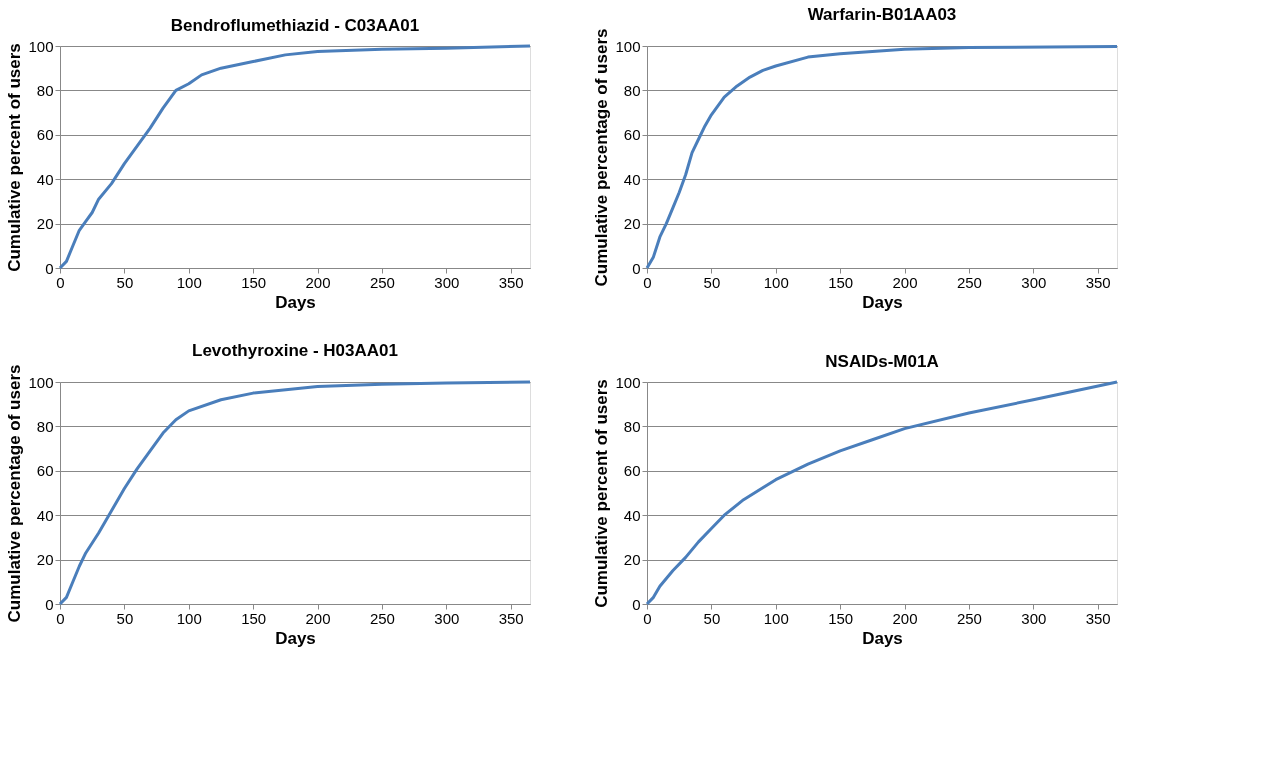 The image size is (1283, 757). What do you see at coordinates (295, 25) in the screenshot?
I see `chart-title: Bendroflumethiazid - C03AA01` at bounding box center [295, 25].